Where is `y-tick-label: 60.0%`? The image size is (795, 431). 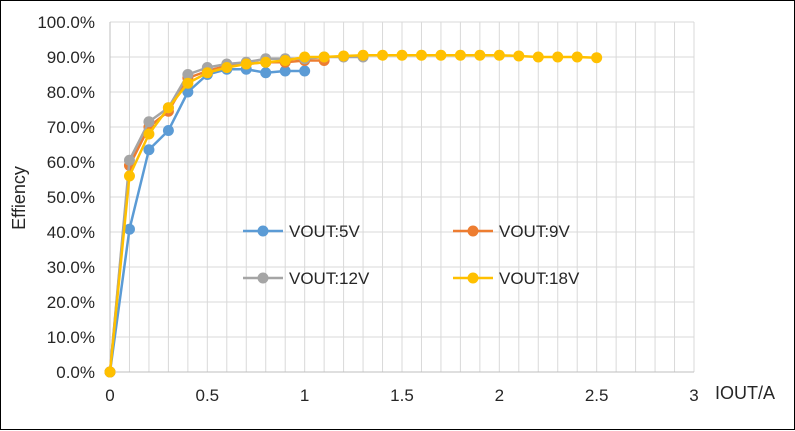 y-tick-label: 60.0% is located at coordinates (71, 162).